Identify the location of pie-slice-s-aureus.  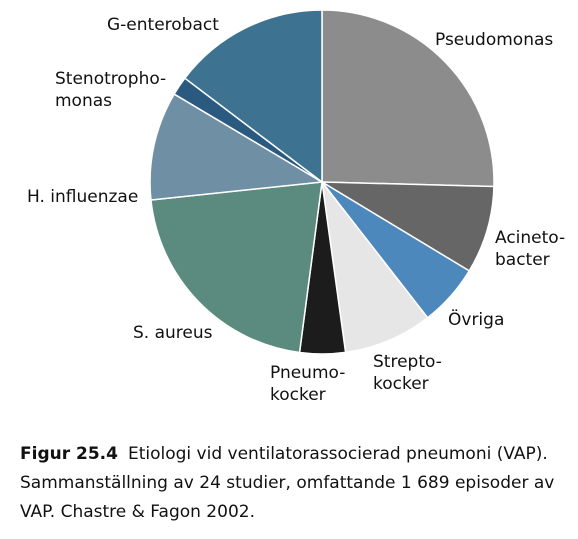
(236, 267).